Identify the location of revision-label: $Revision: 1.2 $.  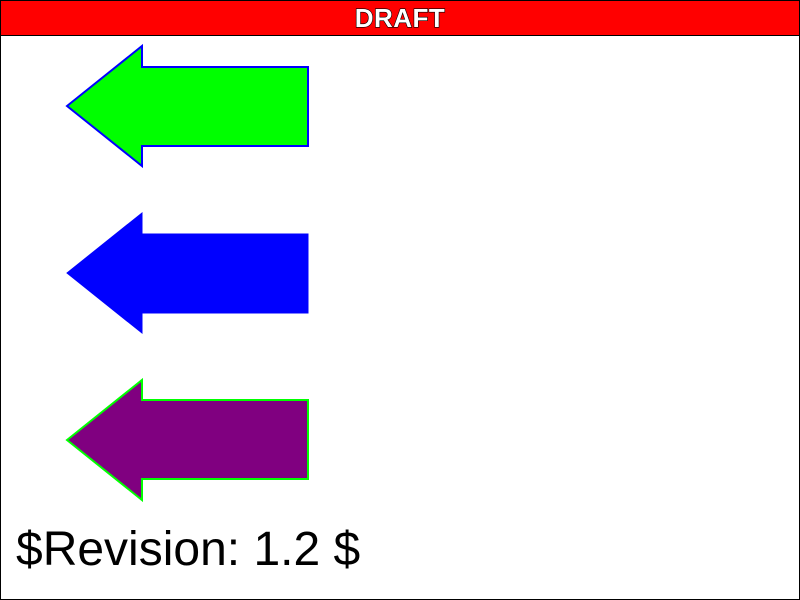
(188, 549).